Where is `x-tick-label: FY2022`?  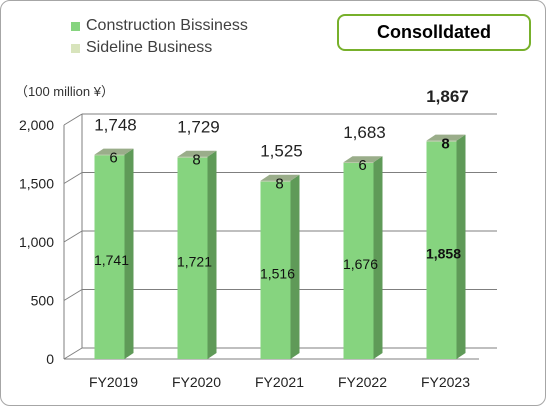 x-tick-label: FY2022 is located at coordinates (362, 382).